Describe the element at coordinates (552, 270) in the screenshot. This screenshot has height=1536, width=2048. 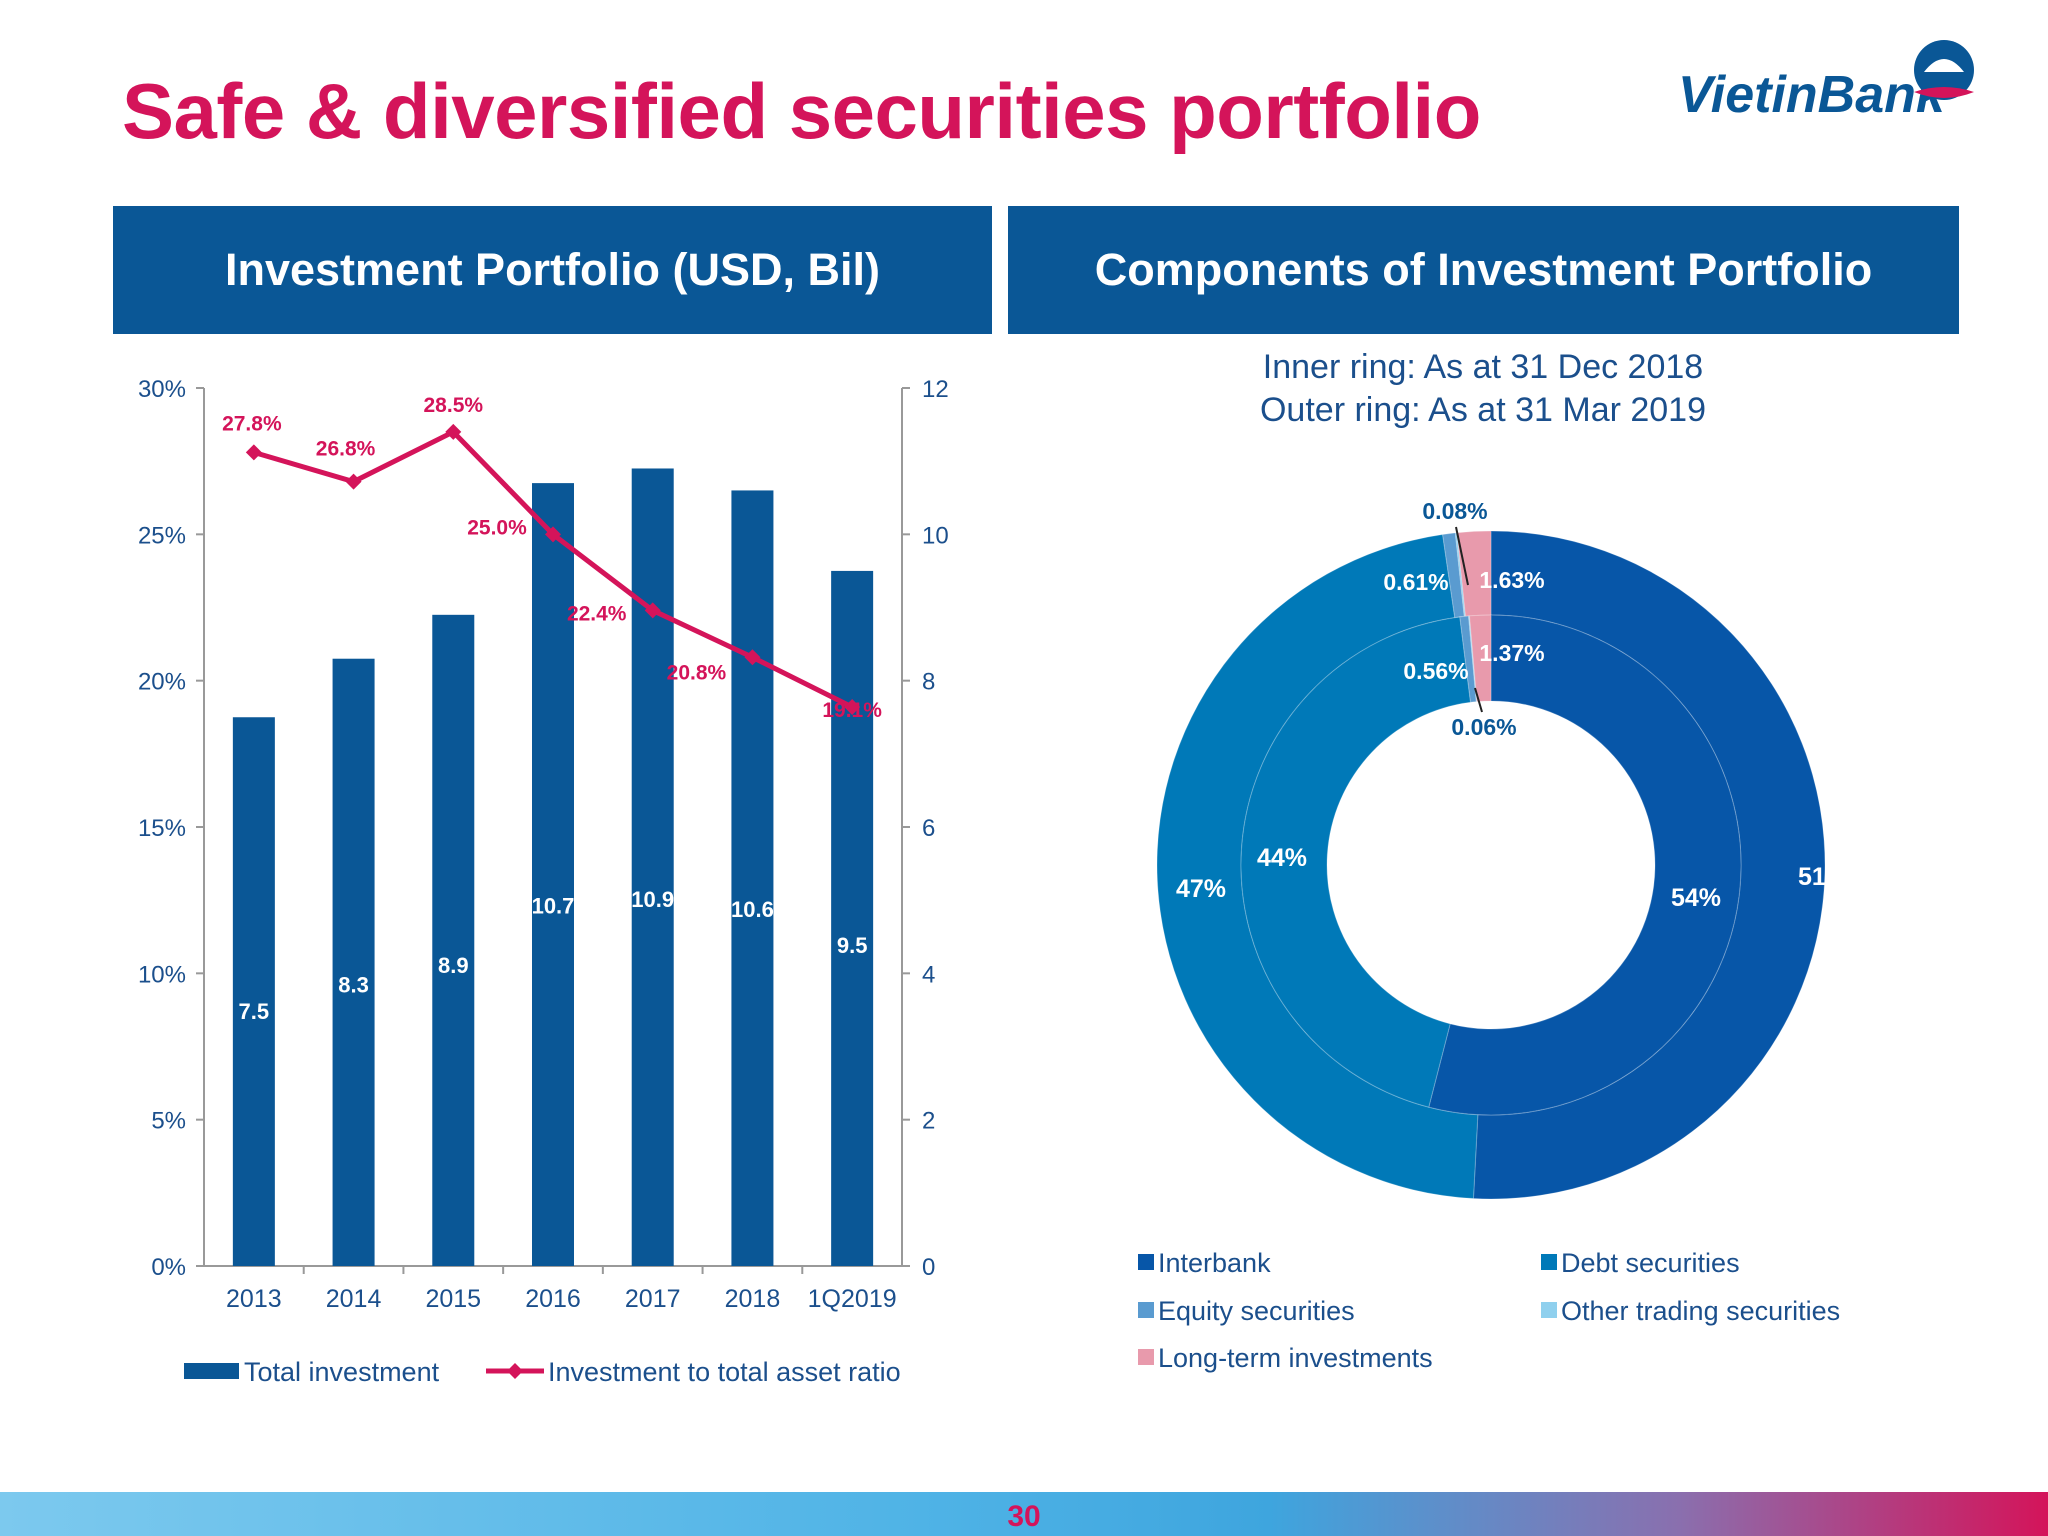
I see `investment-portfolio-header: Investment Portfolio (USD, Bil)` at that location.